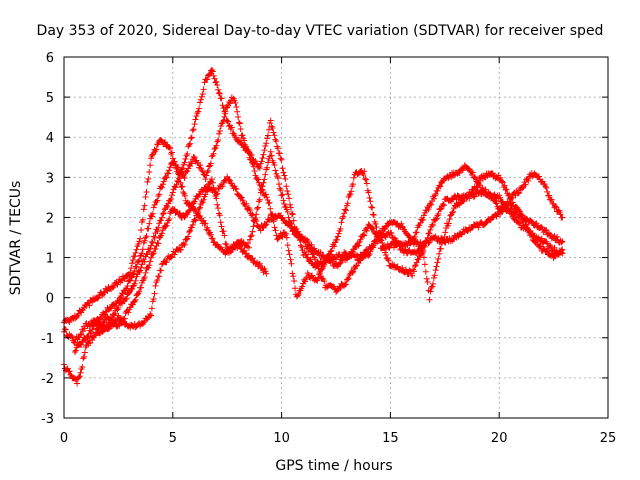 The height and width of the screenshot is (480, 640). Describe the element at coordinates (16, 238) in the screenshot. I see `y-axis-label: SDTVAR / TECUs` at that location.